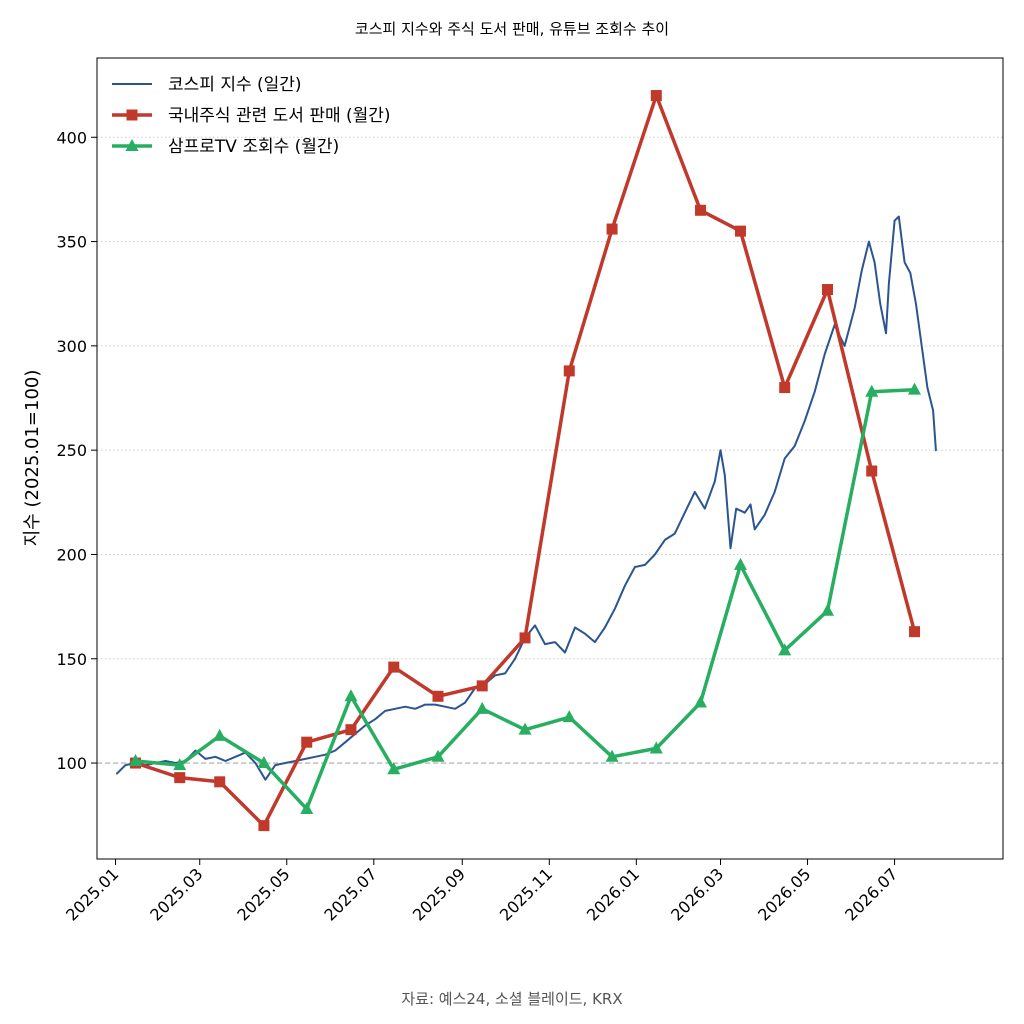 This screenshot has height=1024, width=1024. What do you see at coordinates (71, 554) in the screenshot?
I see `y-tick-label: 200` at bounding box center [71, 554].